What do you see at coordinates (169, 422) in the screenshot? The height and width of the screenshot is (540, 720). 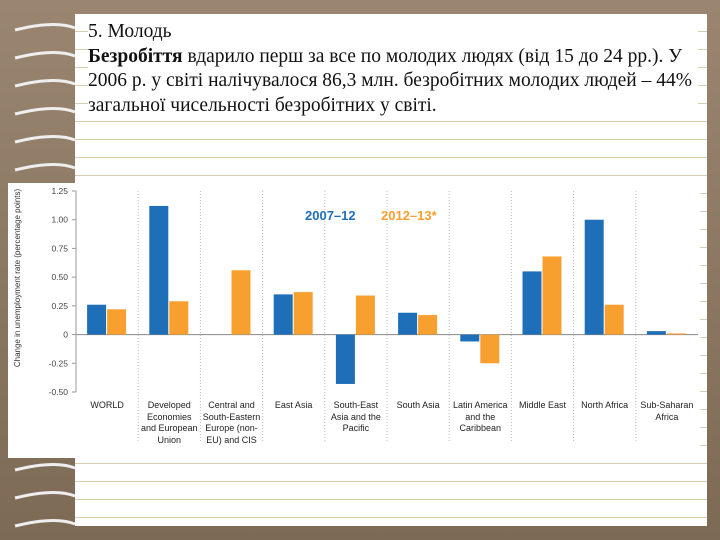 I see `x-tick-label: Developed Economies and European Union` at bounding box center [169, 422].